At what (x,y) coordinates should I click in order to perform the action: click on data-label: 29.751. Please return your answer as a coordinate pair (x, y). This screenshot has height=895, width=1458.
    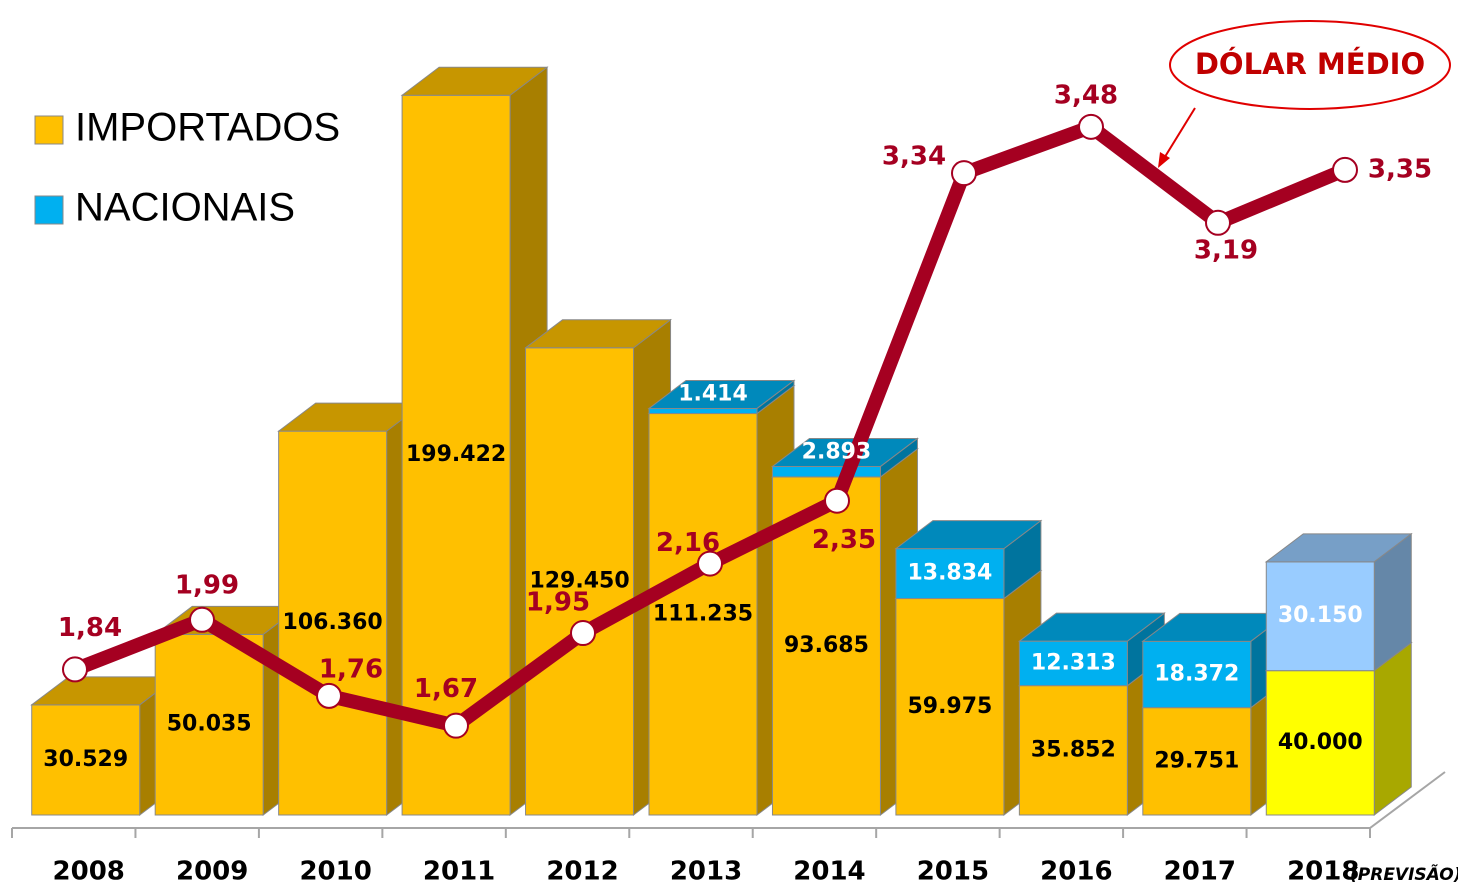
    Looking at the image, I should click on (1196, 760).